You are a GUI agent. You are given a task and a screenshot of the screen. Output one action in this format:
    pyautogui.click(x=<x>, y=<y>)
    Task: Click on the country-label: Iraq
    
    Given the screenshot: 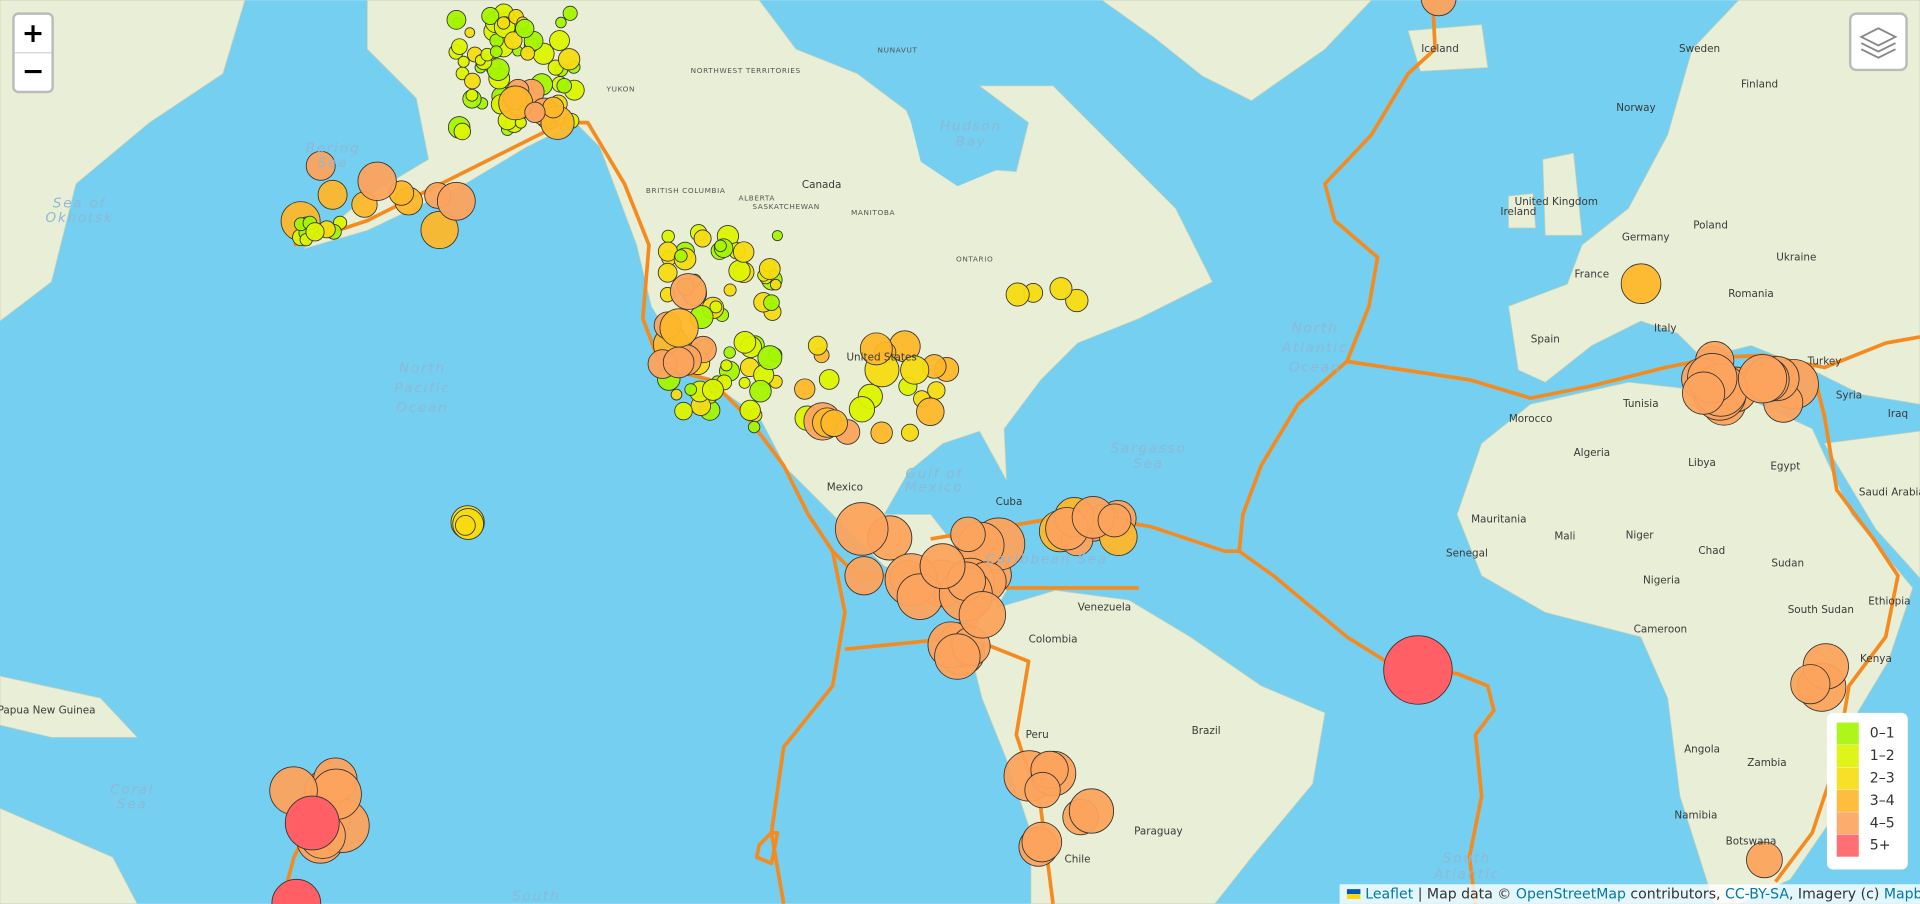 What is the action you would take?
    pyautogui.click(x=1898, y=414)
    